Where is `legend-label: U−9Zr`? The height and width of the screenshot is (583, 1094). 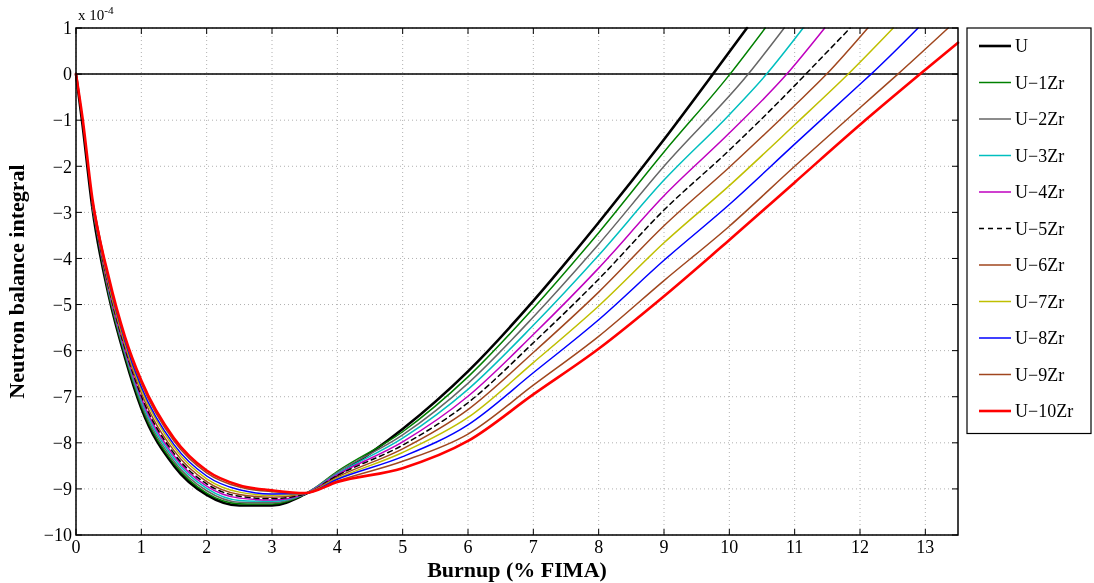
legend-label: U−9Zr is located at coordinates (1040, 374).